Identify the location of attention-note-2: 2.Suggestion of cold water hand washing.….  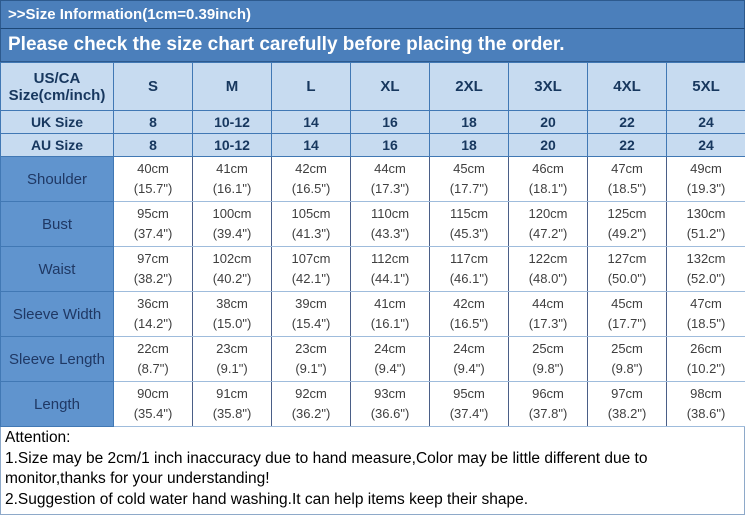
(372, 500).